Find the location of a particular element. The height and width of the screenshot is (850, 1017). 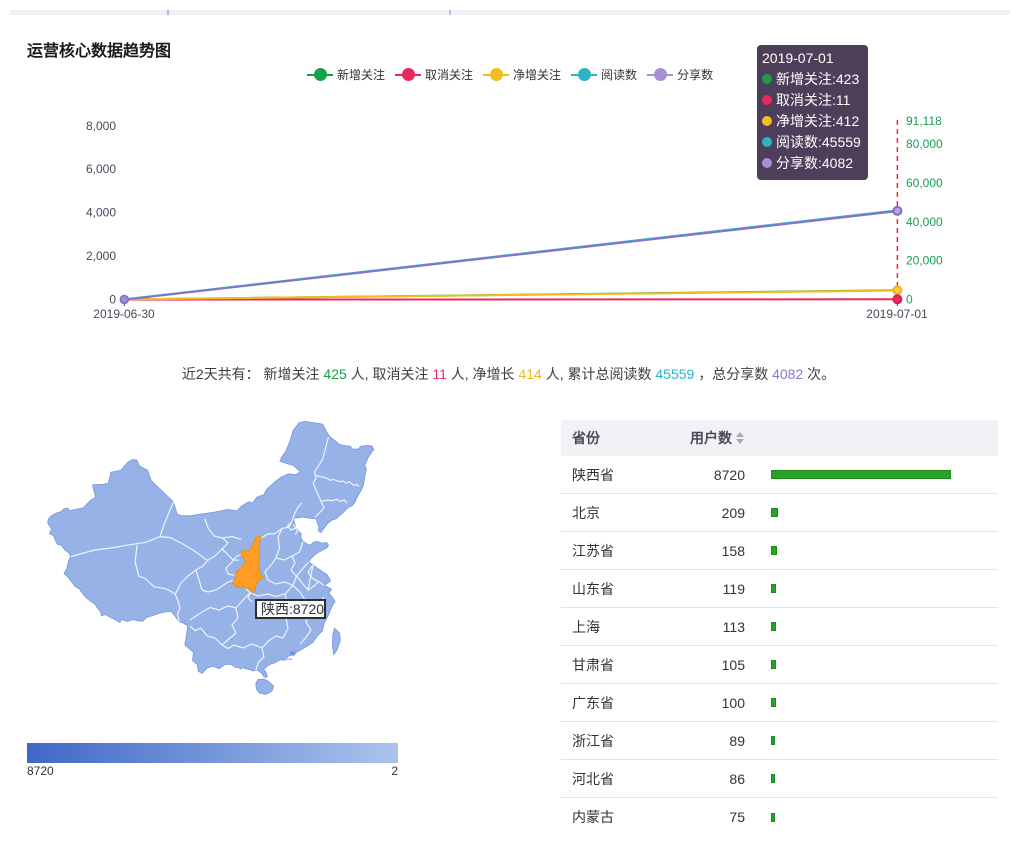

svg-text: 8,000 is located at coordinates (101, 126).